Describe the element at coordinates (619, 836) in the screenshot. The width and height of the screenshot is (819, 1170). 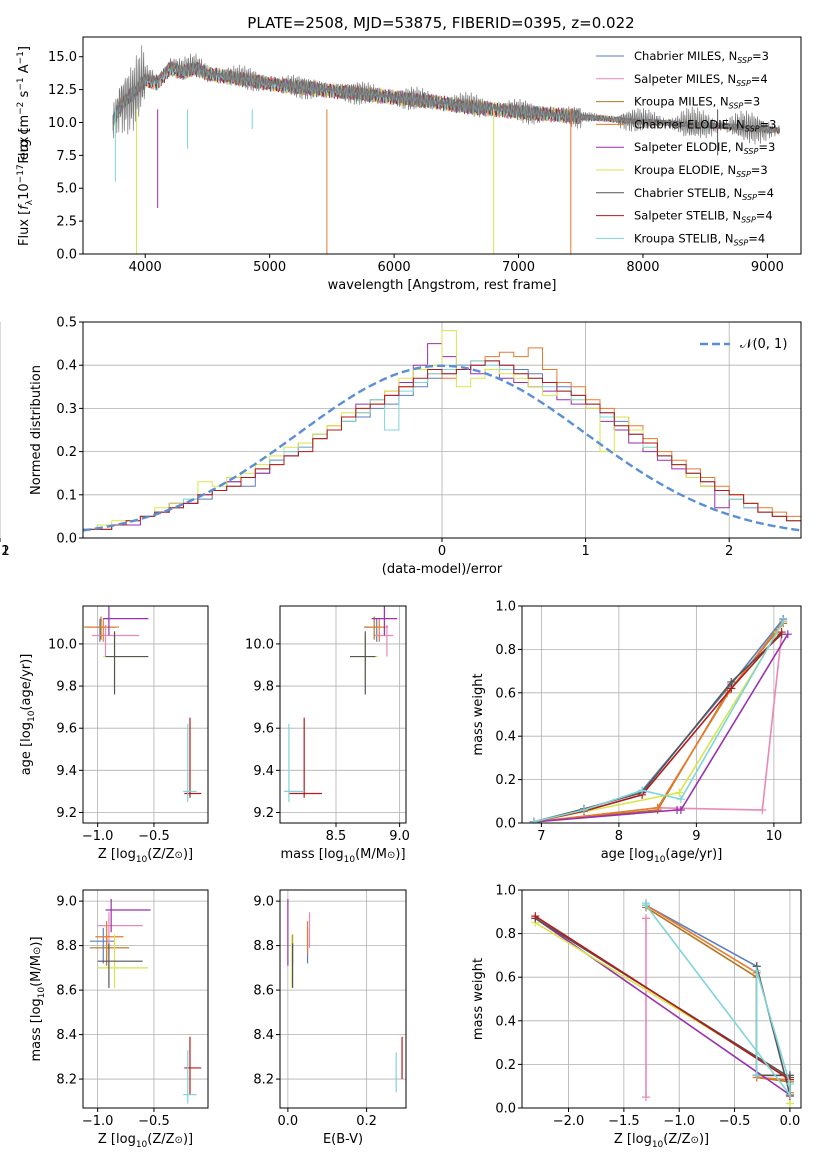
I see `x-tick-label: 8` at that location.